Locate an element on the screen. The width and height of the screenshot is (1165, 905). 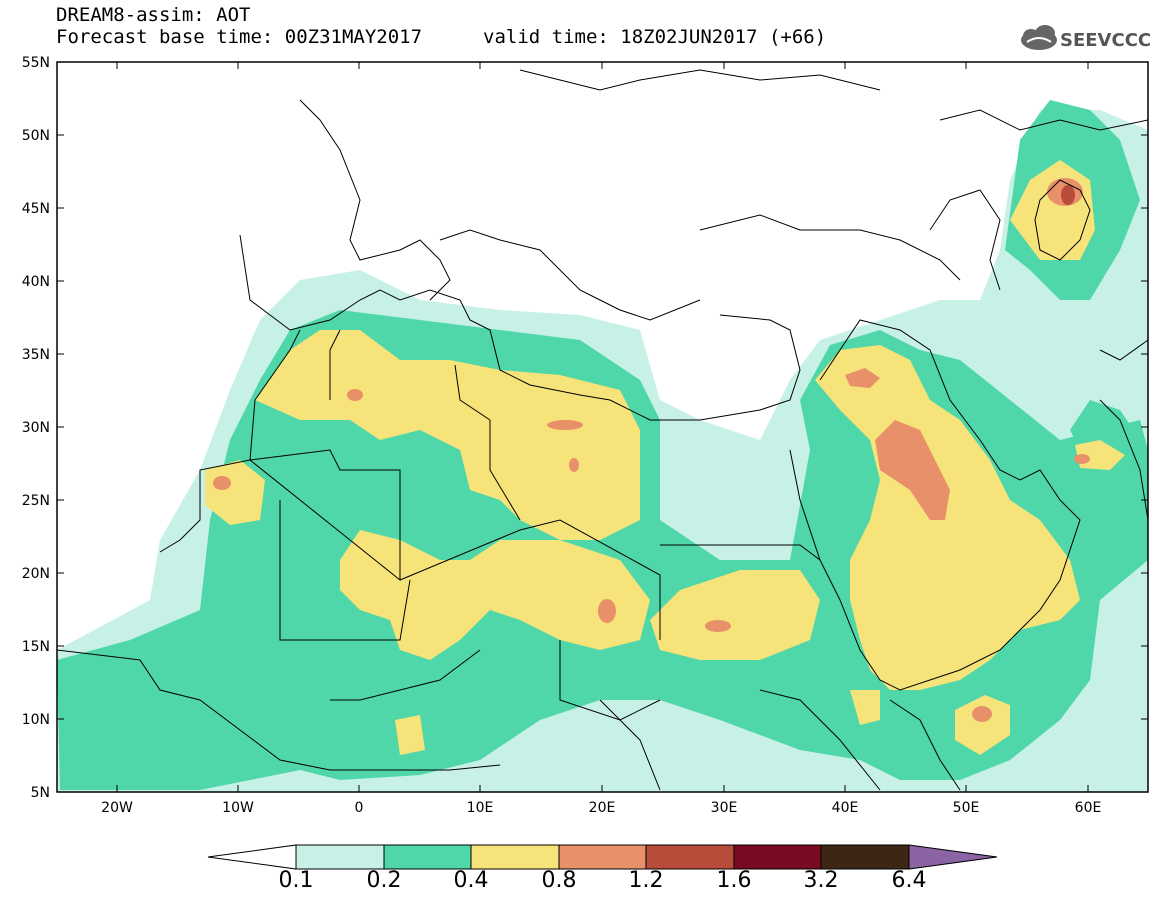
lon-label: 10E is located at coordinates (480, 808).